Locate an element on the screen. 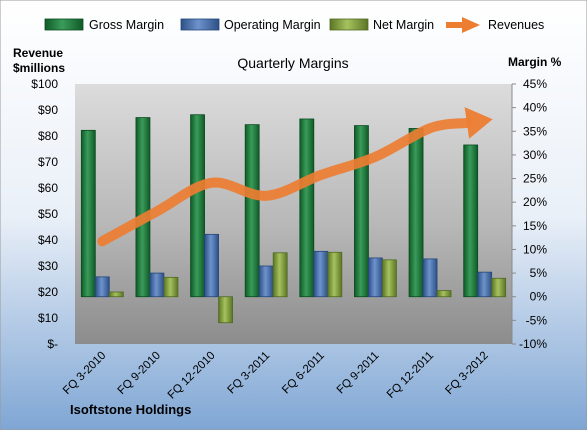  right-tick-label: 10% is located at coordinates (535, 249).